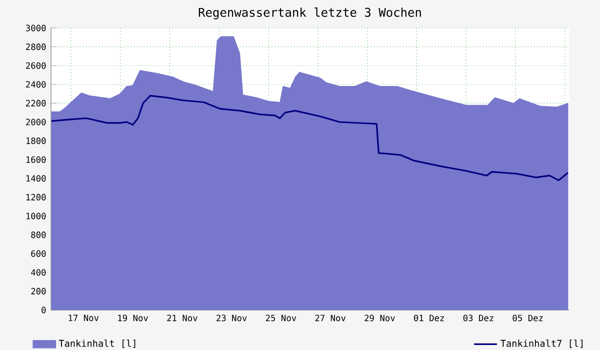 Image resolution: width=600 pixels, height=350 pixels. What do you see at coordinates (36, 159) in the screenshot?
I see `y-tick-label: 1600` at bounding box center [36, 159].